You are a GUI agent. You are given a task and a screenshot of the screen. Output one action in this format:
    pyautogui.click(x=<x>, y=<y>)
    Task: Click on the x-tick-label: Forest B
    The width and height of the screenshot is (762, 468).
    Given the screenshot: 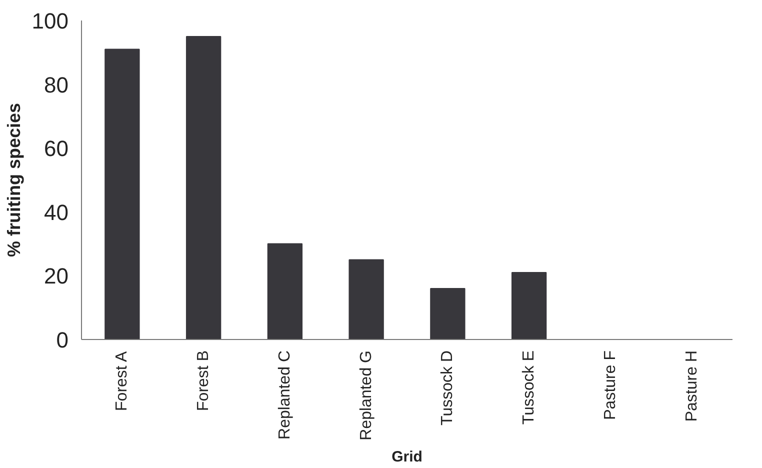 What is the action you would take?
    pyautogui.click(x=203, y=380)
    